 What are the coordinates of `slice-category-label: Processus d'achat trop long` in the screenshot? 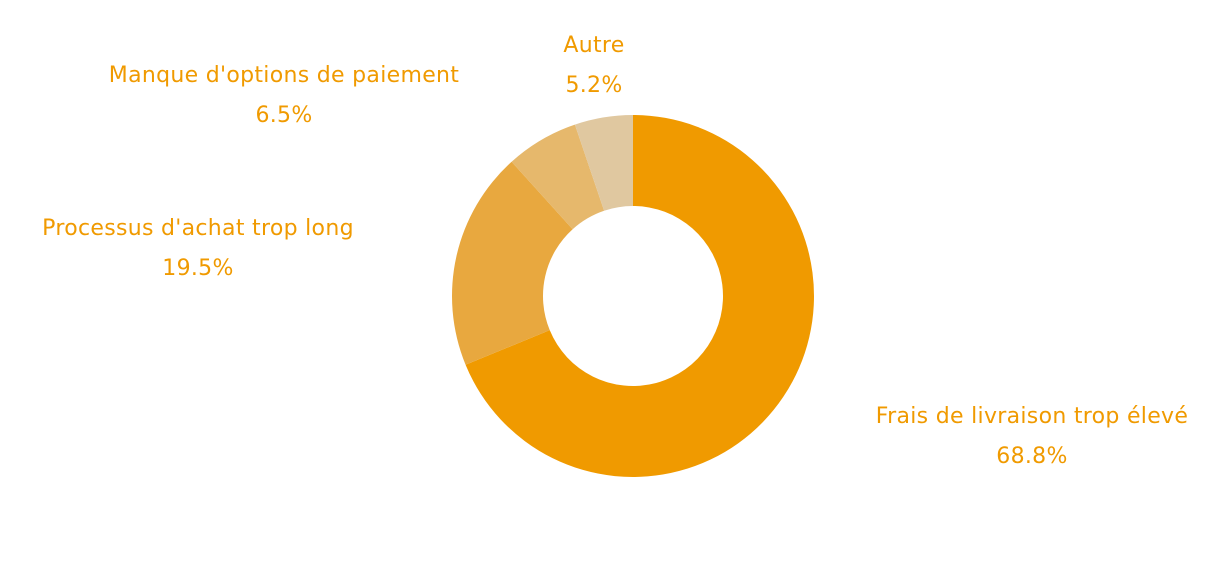 It's located at (198, 228).